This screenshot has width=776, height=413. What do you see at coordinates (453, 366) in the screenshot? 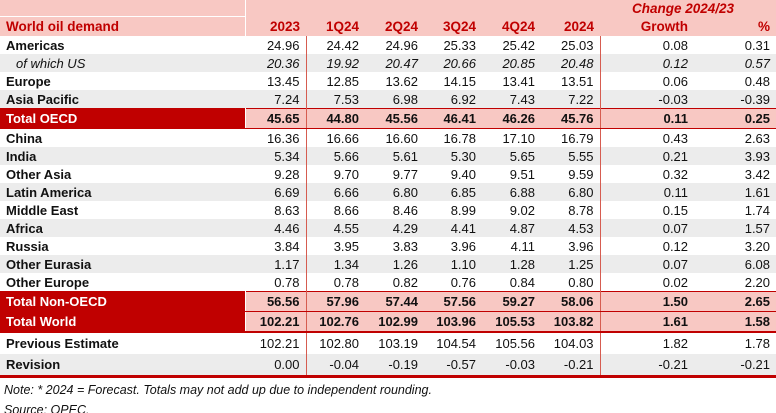
I see `data-cell: -0.57` at bounding box center [453, 366].